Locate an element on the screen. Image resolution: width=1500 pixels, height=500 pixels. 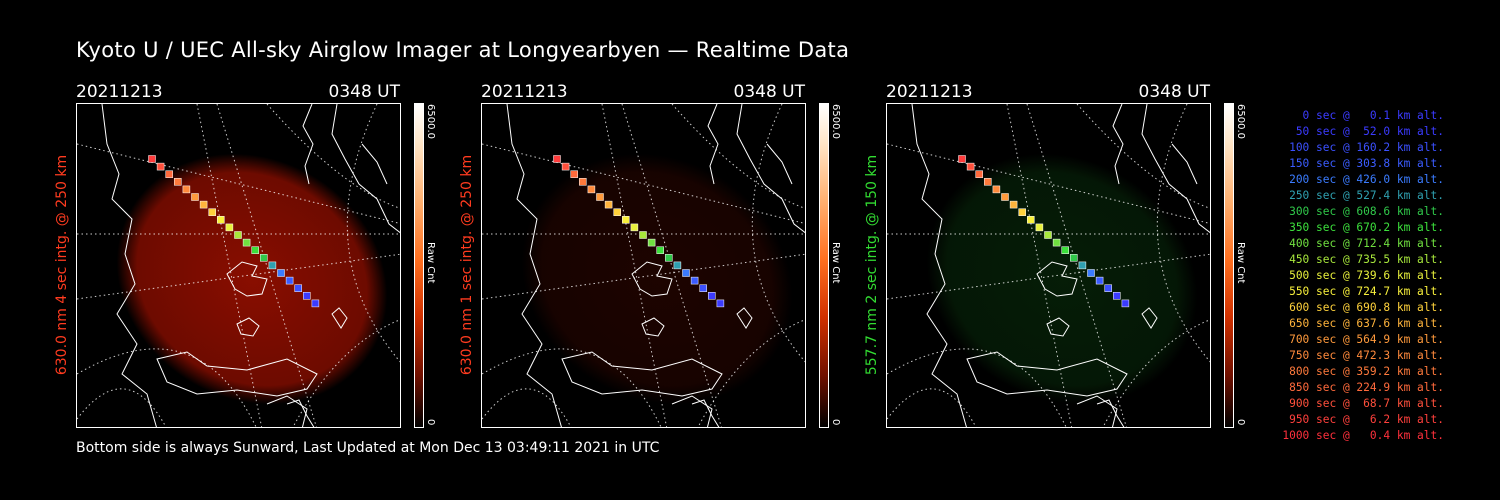
legend-item: 800 sec @ 359.2 km alt. is located at coordinates (1366, 371).